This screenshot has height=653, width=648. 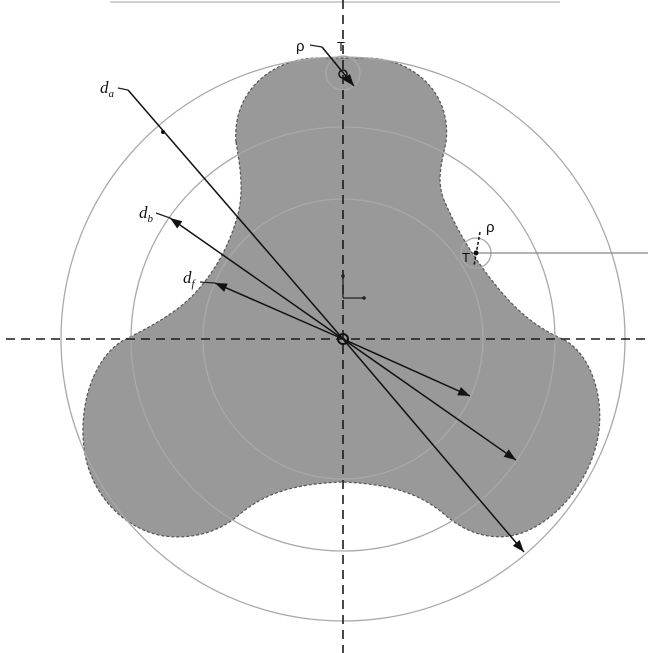 I want to click on rho-right-label: ρ, so click(x=490, y=227).